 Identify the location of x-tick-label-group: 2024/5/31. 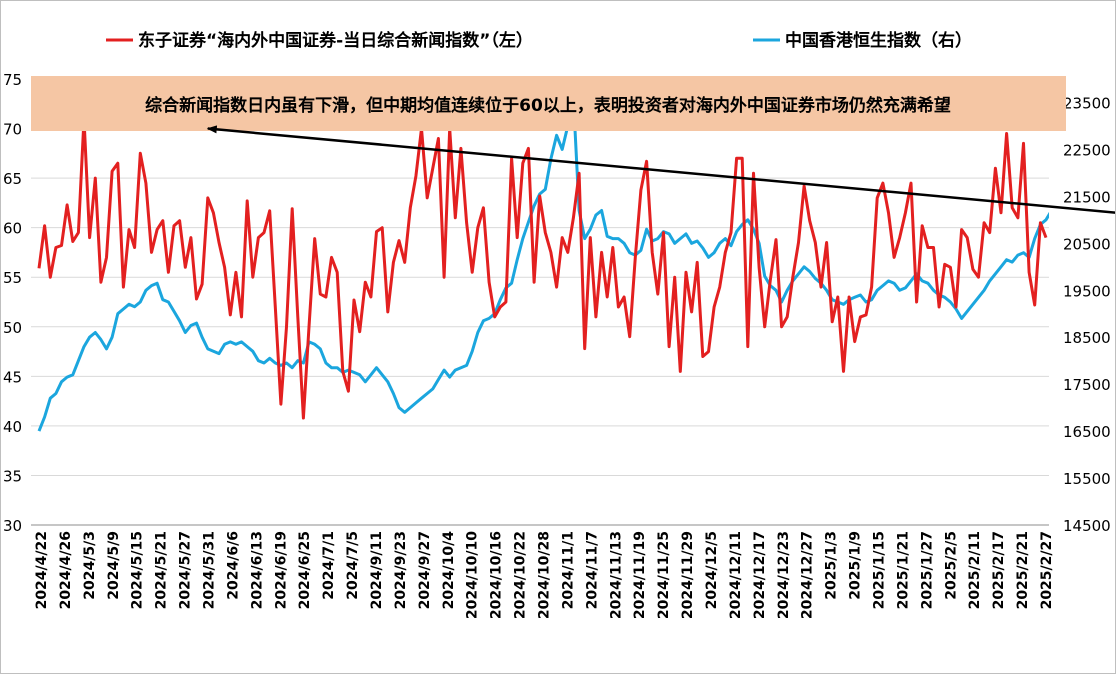
(210, 570).